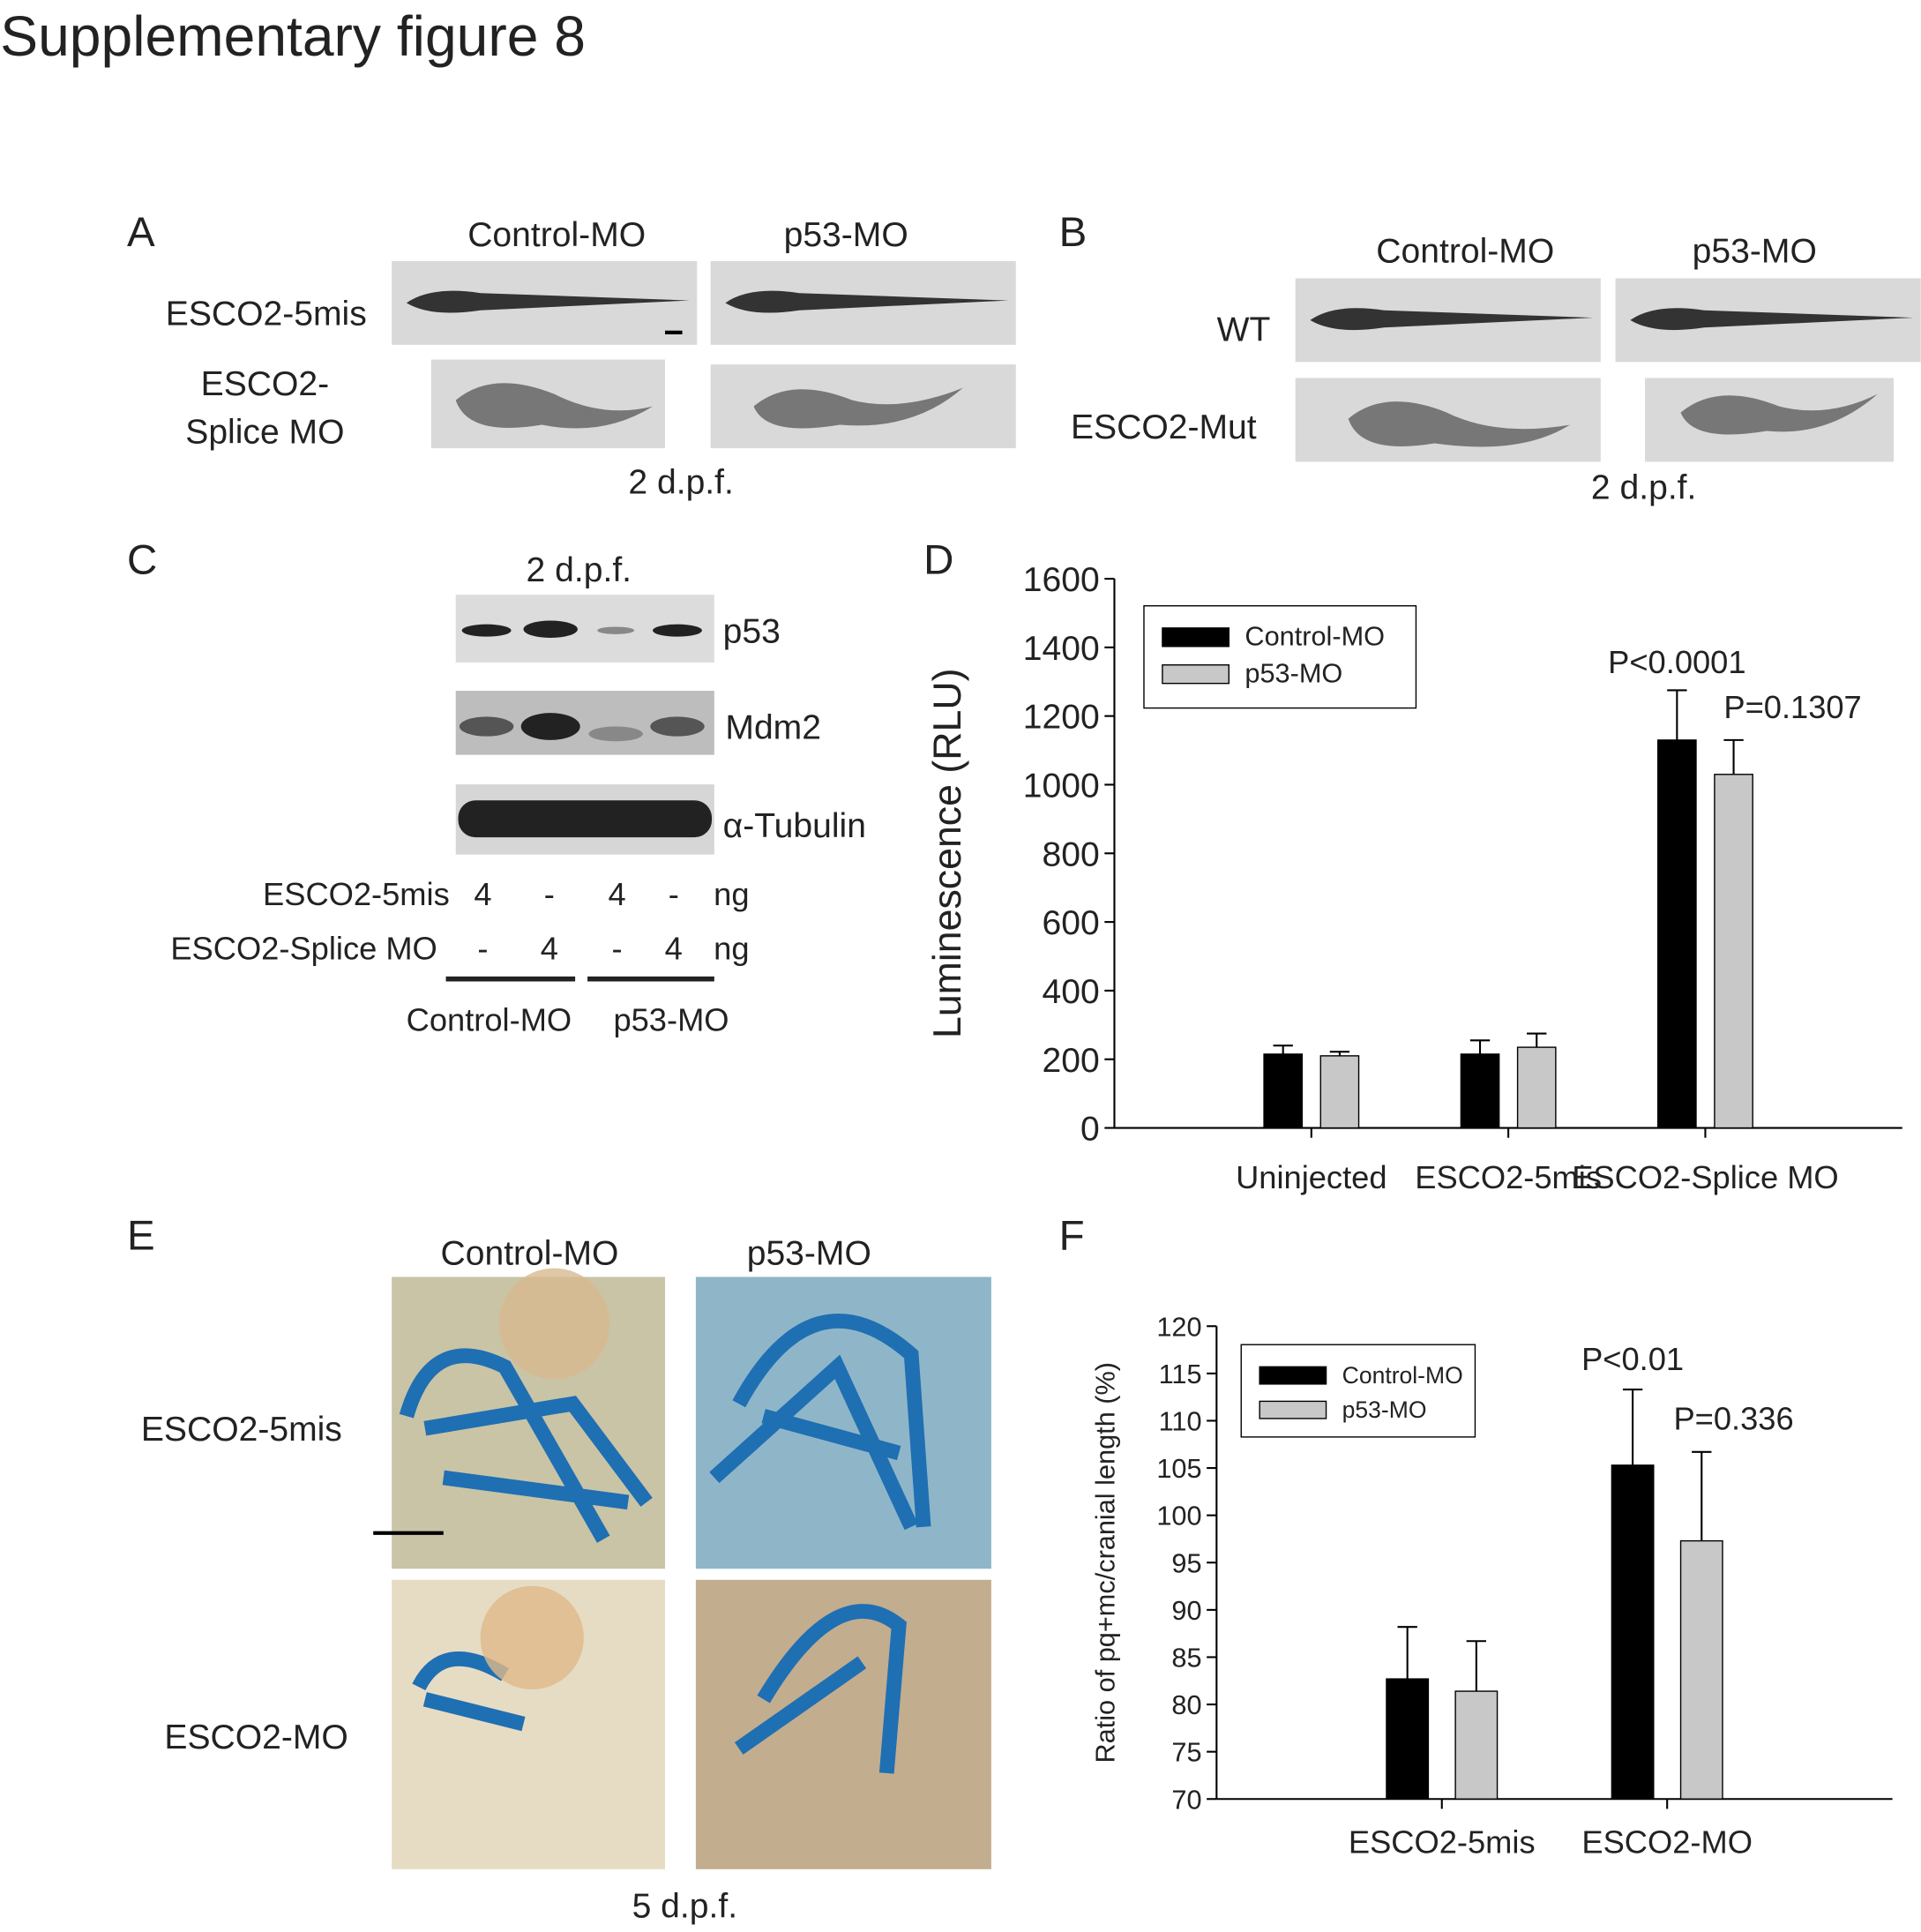 This screenshot has width=1921, height=1932. Describe the element at coordinates (794, 826) in the screenshot. I see `band-label: α-Tubulin` at that location.